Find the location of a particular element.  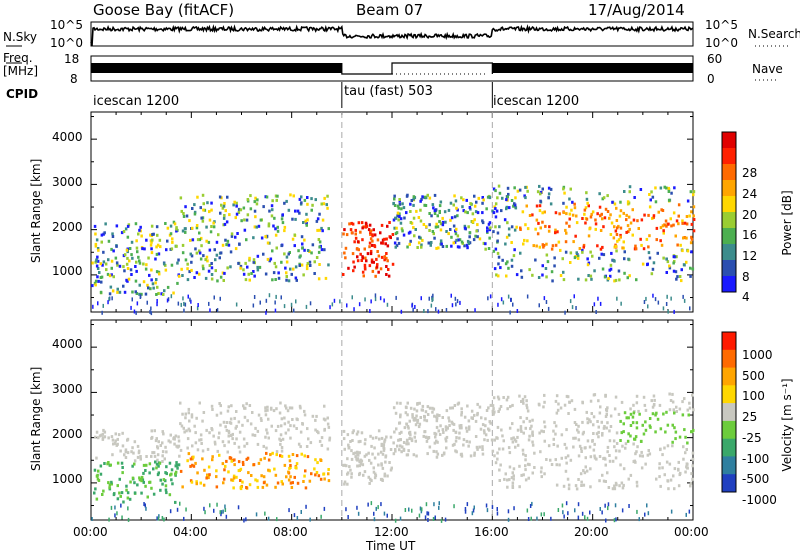

power-cbar-tick-24: 24 is located at coordinates (750, 194).